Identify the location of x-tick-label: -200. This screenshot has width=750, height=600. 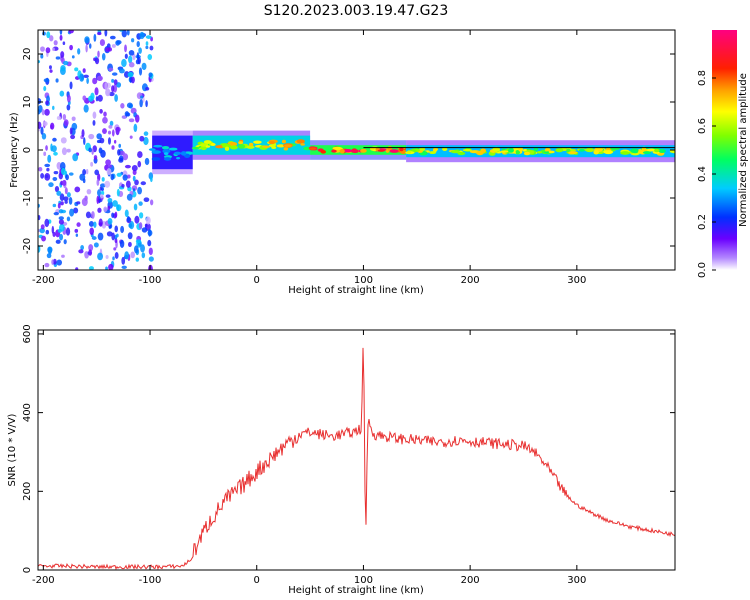
(43, 280).